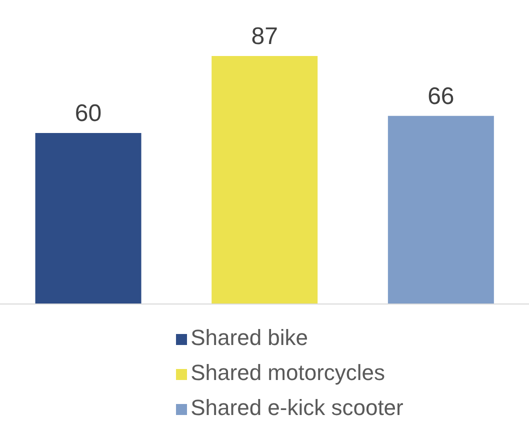 Image resolution: width=529 pixels, height=435 pixels. I want to click on legend-label: Shared e-kick scooter, so click(297, 407).